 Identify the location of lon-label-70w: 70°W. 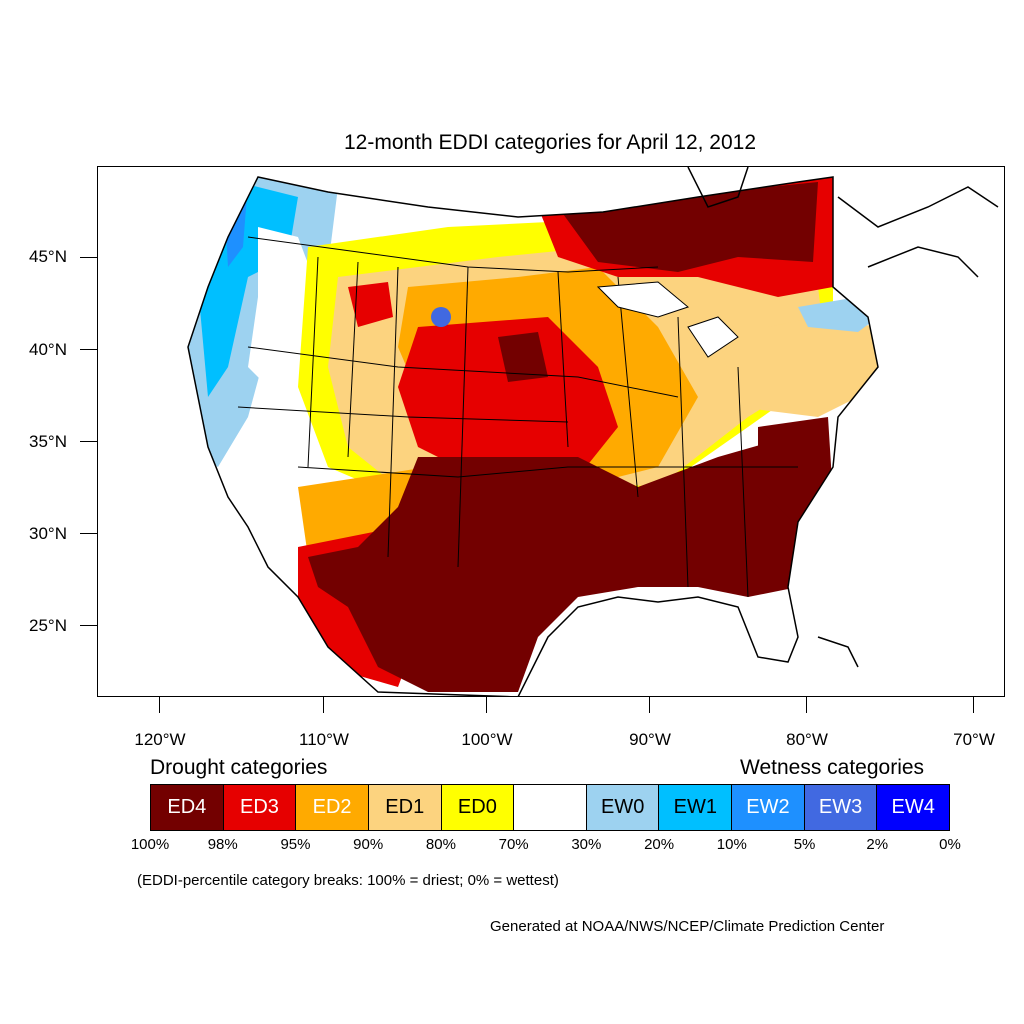
(974, 739).